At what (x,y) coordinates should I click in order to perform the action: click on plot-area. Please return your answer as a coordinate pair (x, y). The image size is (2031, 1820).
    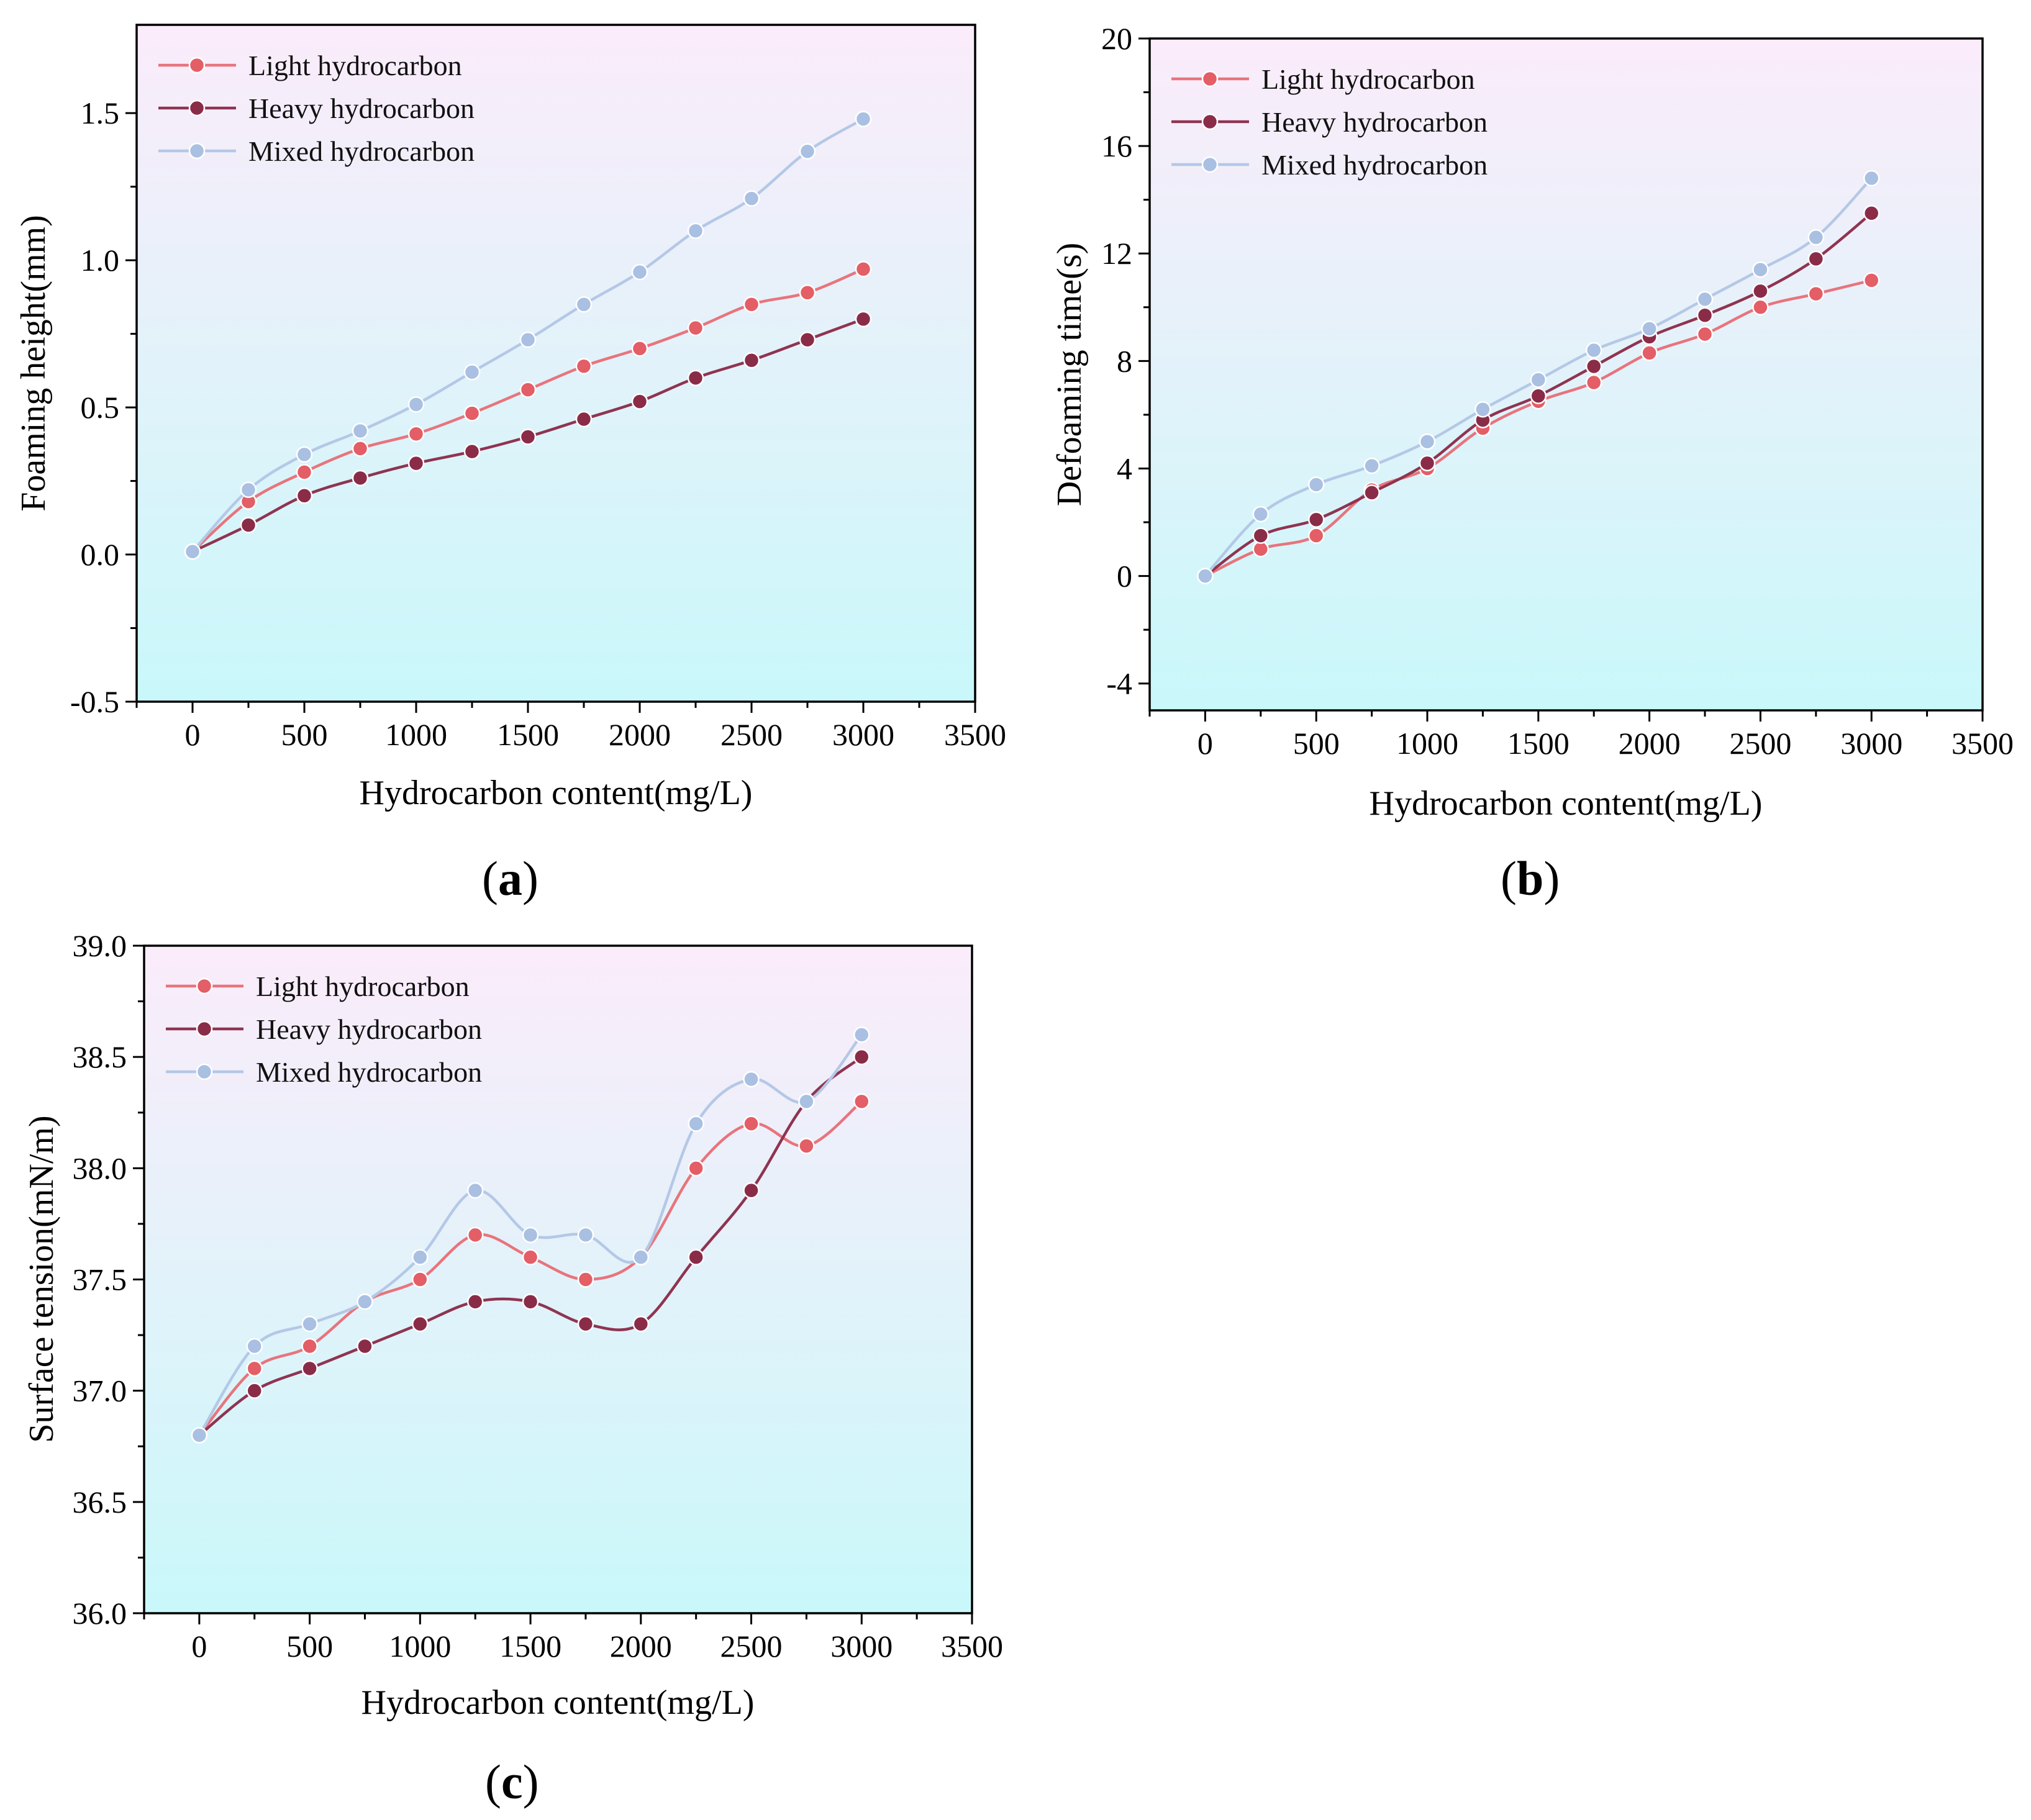
    Looking at the image, I should click on (558, 1279).